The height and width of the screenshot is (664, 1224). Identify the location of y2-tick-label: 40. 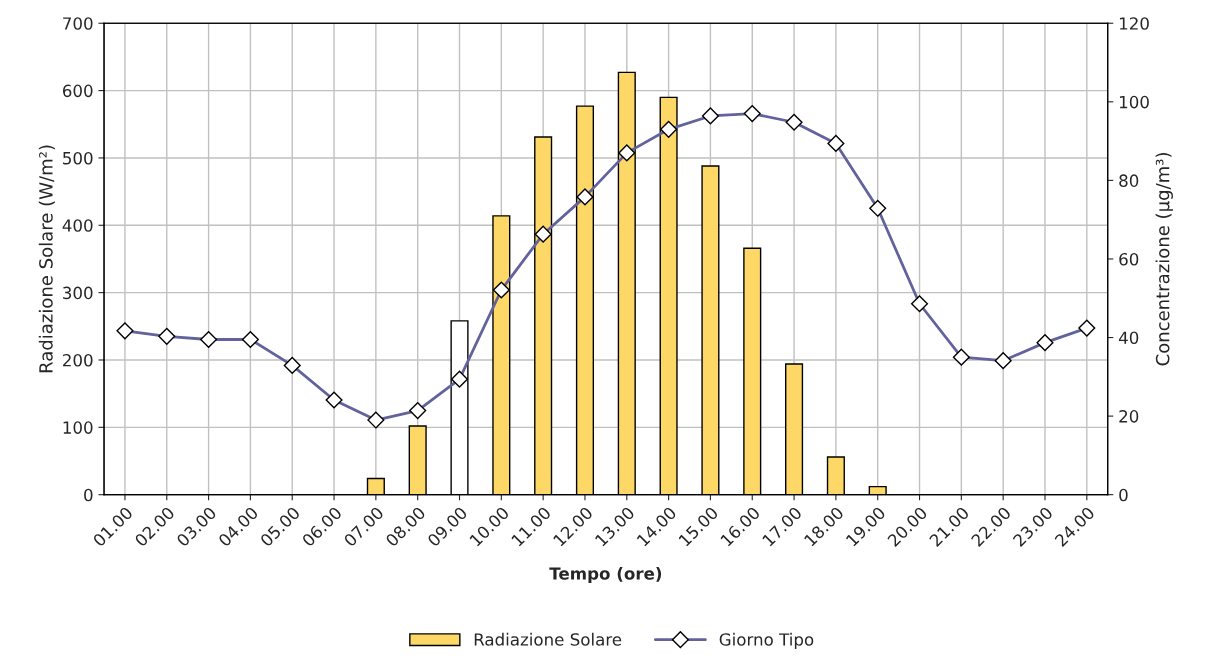
(1128, 338).